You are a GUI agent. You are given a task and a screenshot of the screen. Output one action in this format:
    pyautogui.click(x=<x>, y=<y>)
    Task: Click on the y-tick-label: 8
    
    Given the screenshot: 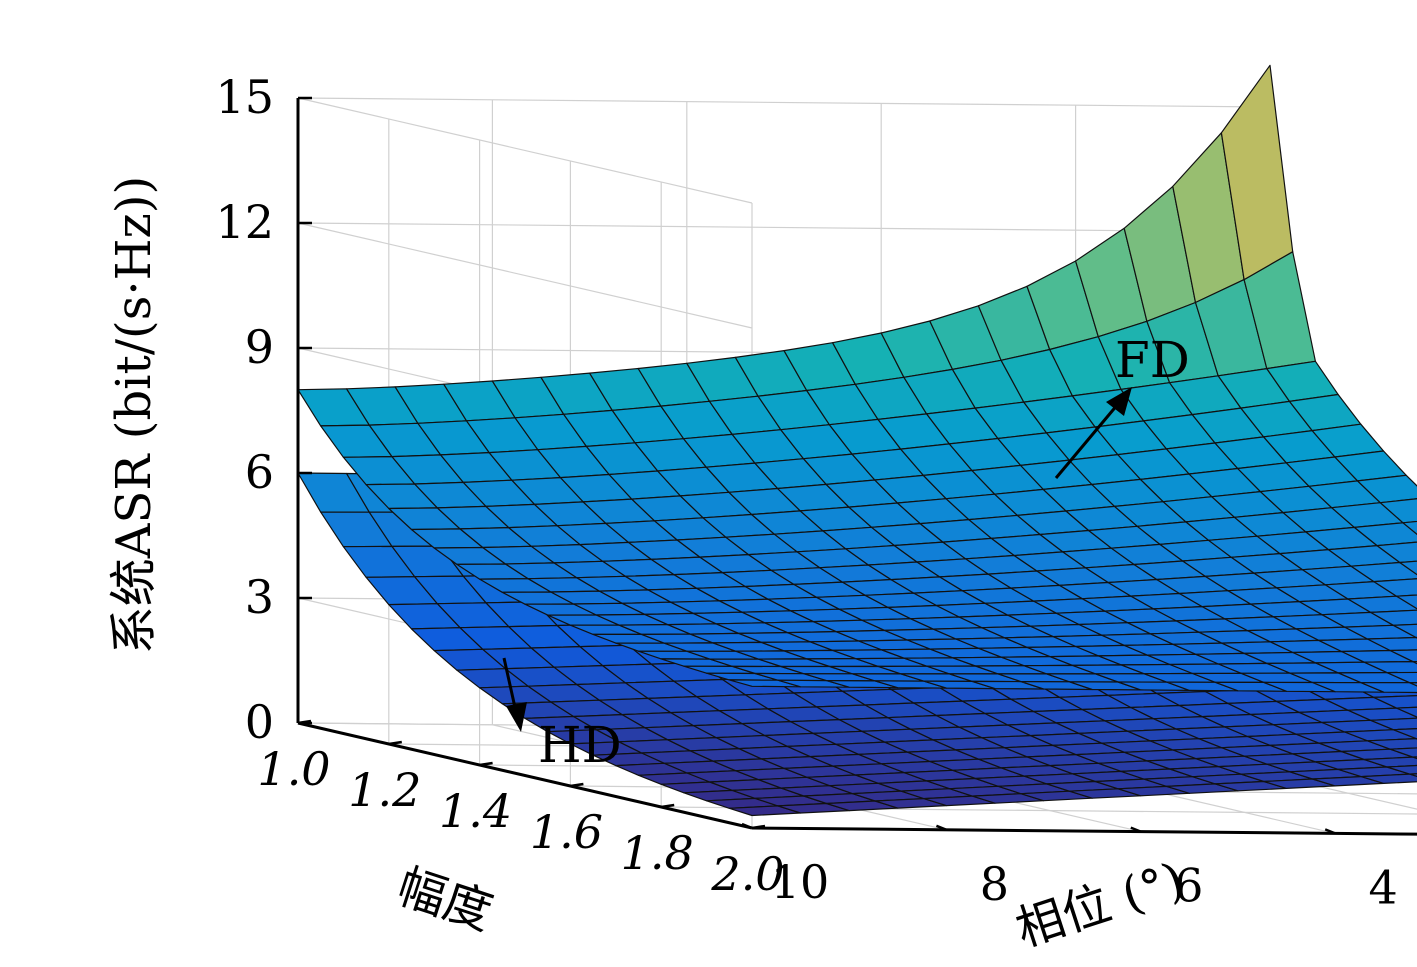 What is the action you would take?
    pyautogui.click(x=994, y=884)
    